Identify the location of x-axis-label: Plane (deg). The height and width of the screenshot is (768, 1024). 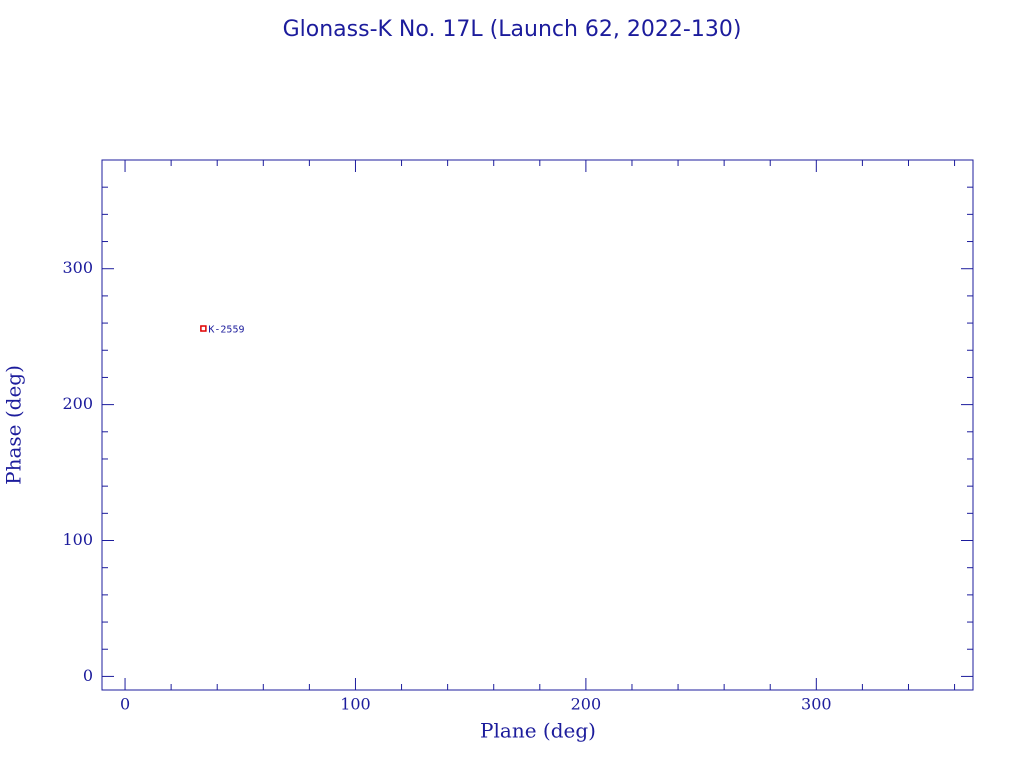
(538, 731).